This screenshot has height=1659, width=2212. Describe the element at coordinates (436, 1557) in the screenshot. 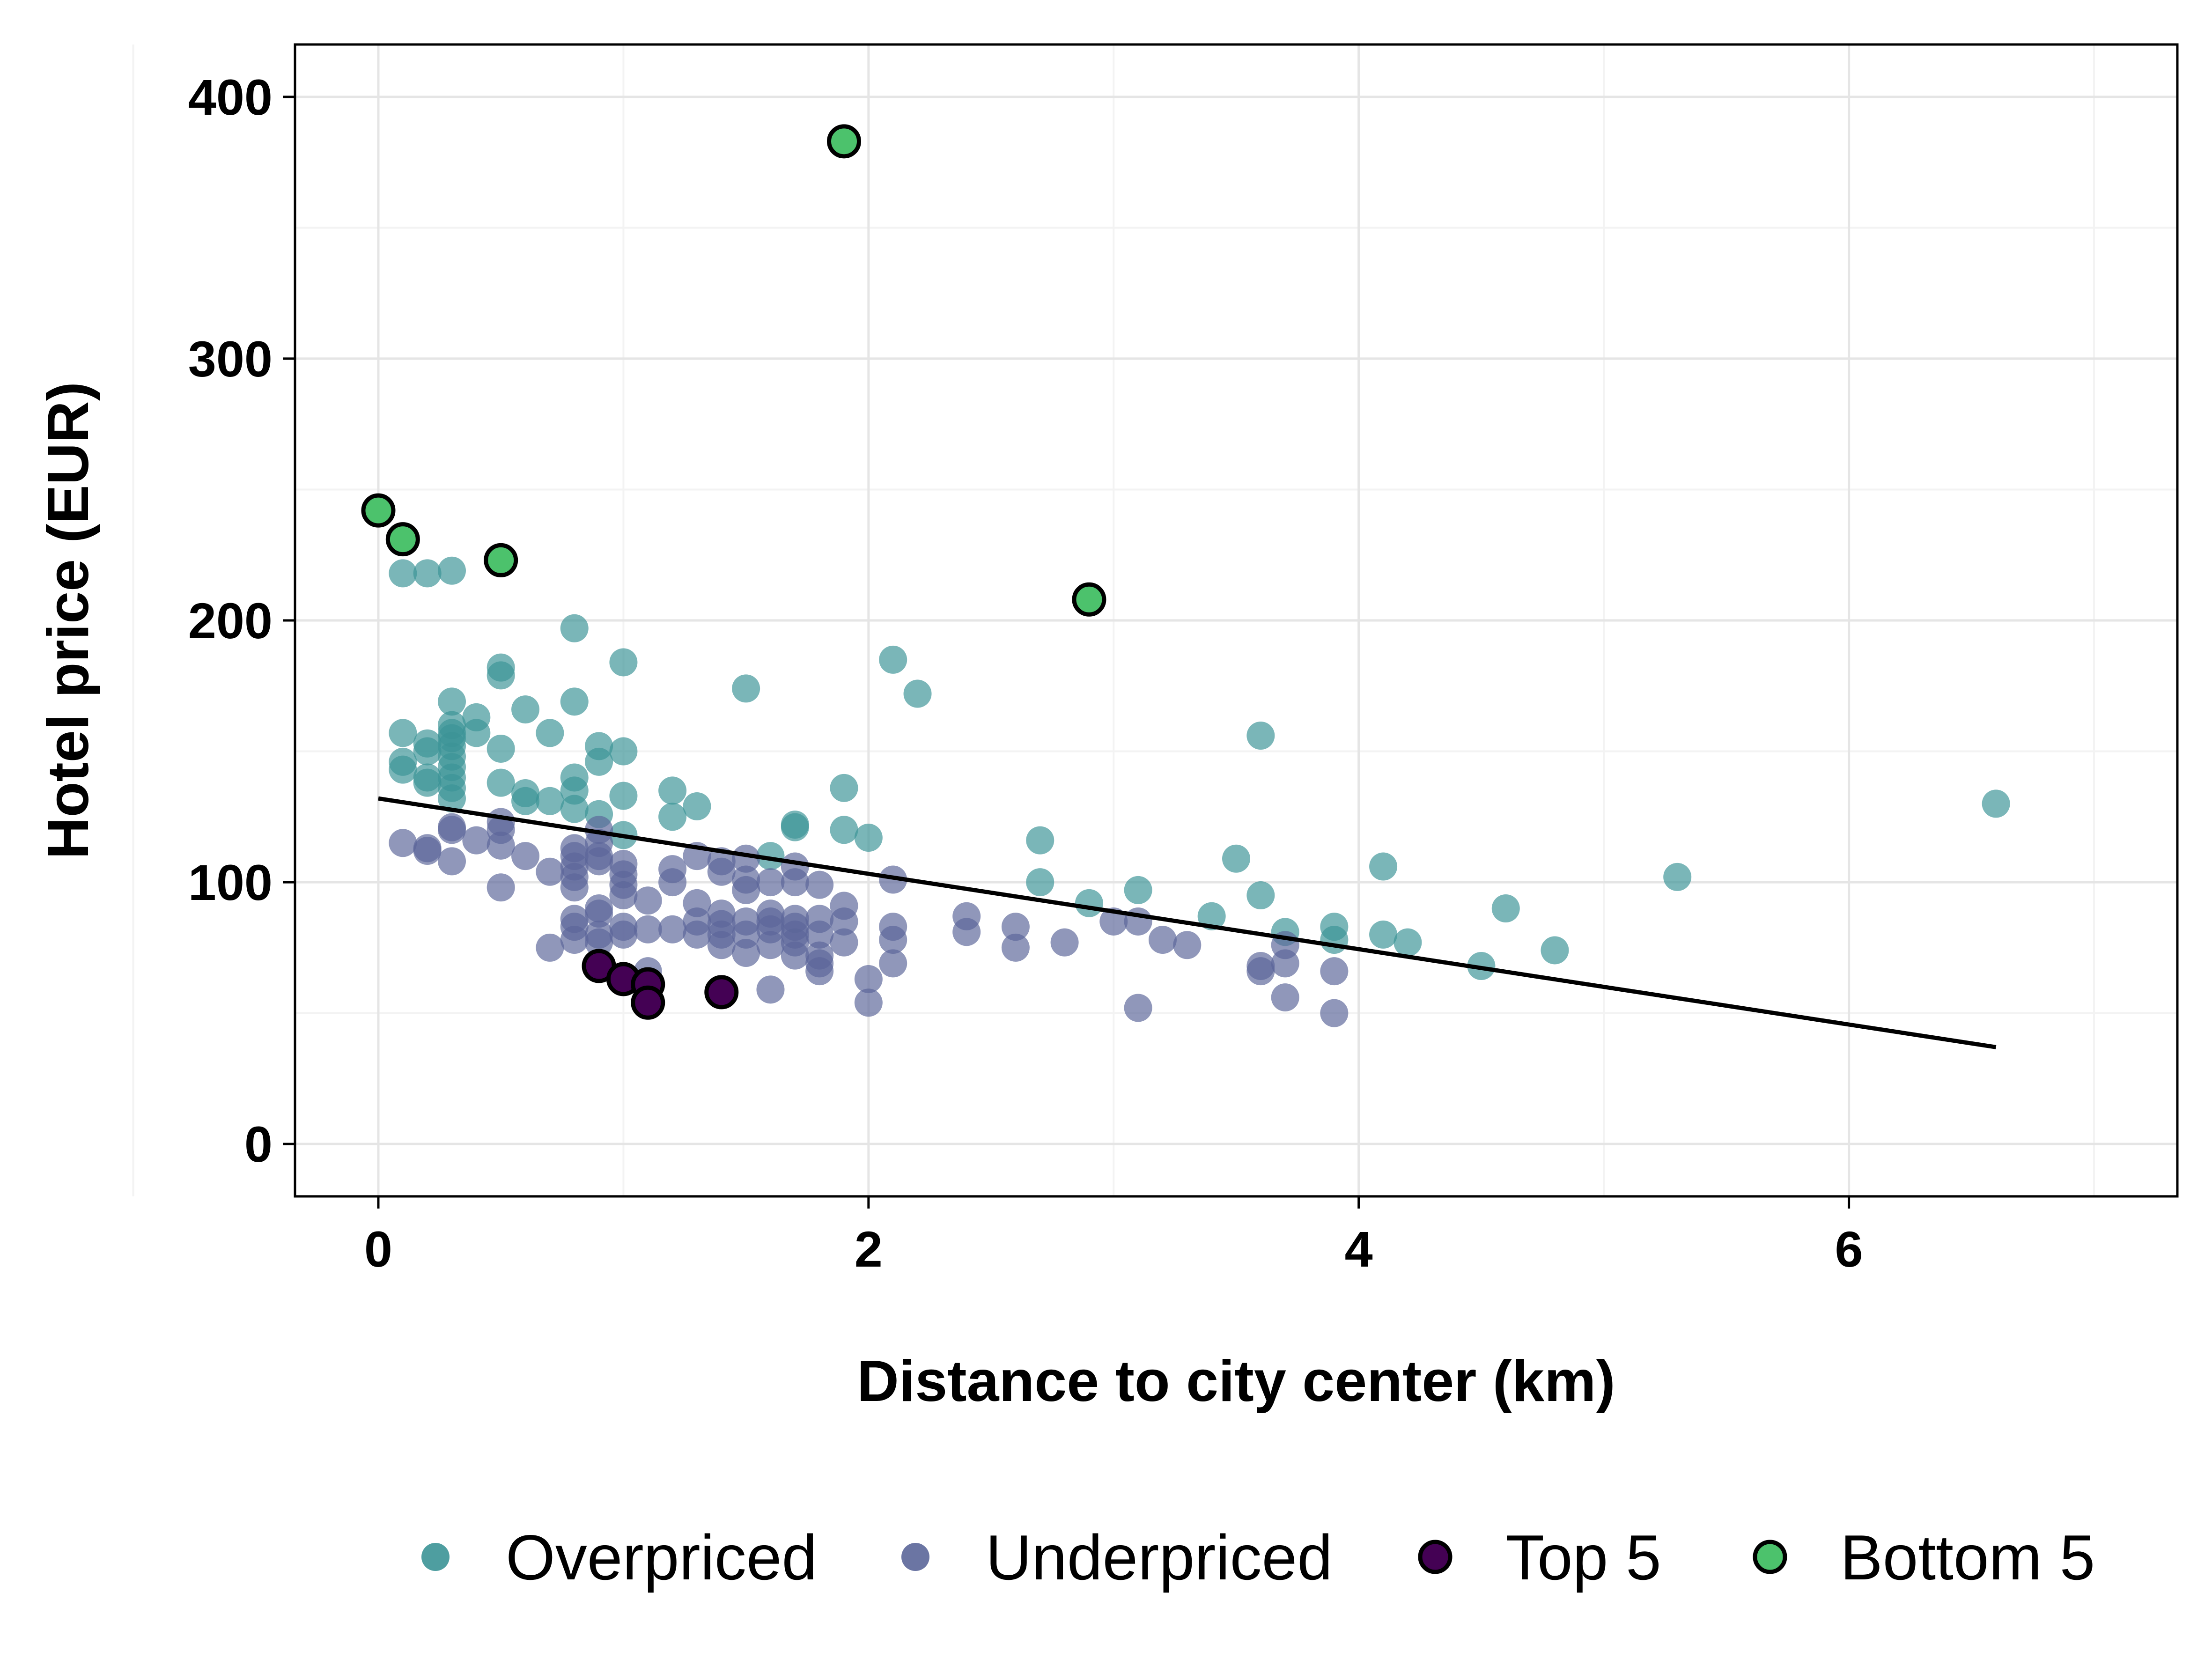

I see `legend-key-overpriced` at that location.